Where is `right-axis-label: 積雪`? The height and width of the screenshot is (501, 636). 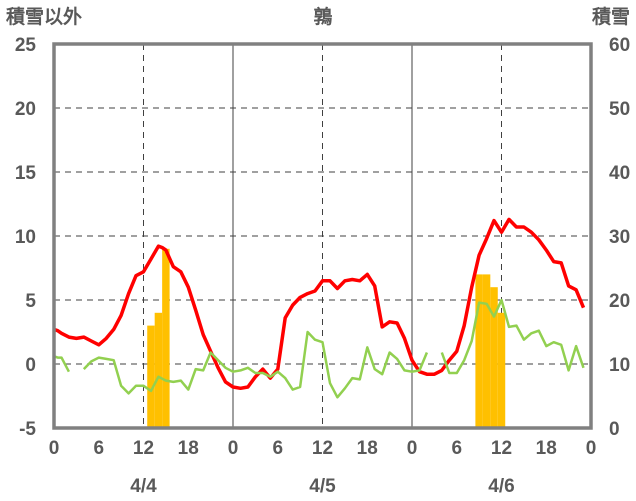
right-axis-label: 積雪 is located at coordinates (611, 16).